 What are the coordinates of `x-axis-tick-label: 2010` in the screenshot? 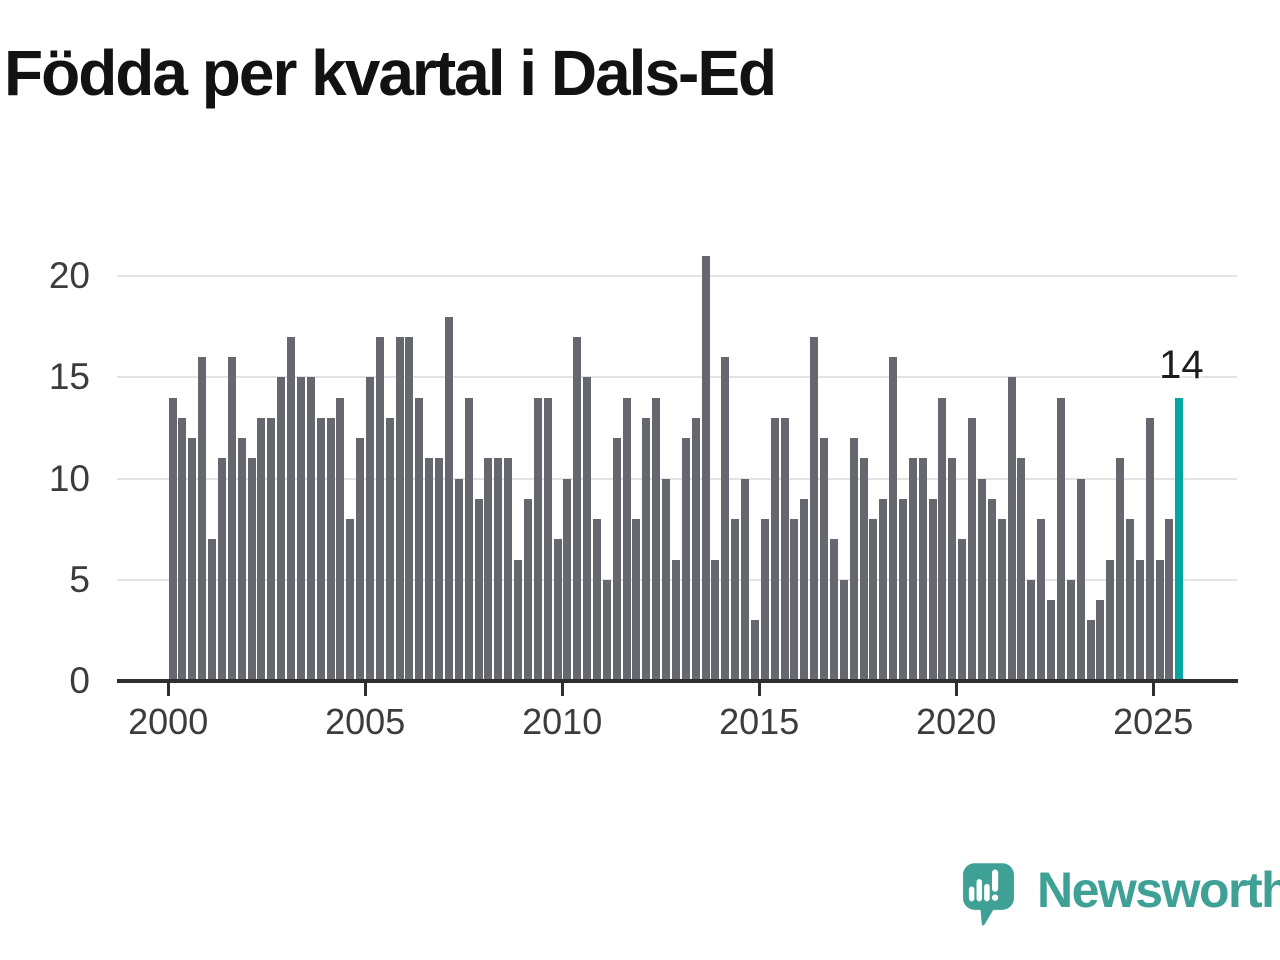 It's located at (562, 721).